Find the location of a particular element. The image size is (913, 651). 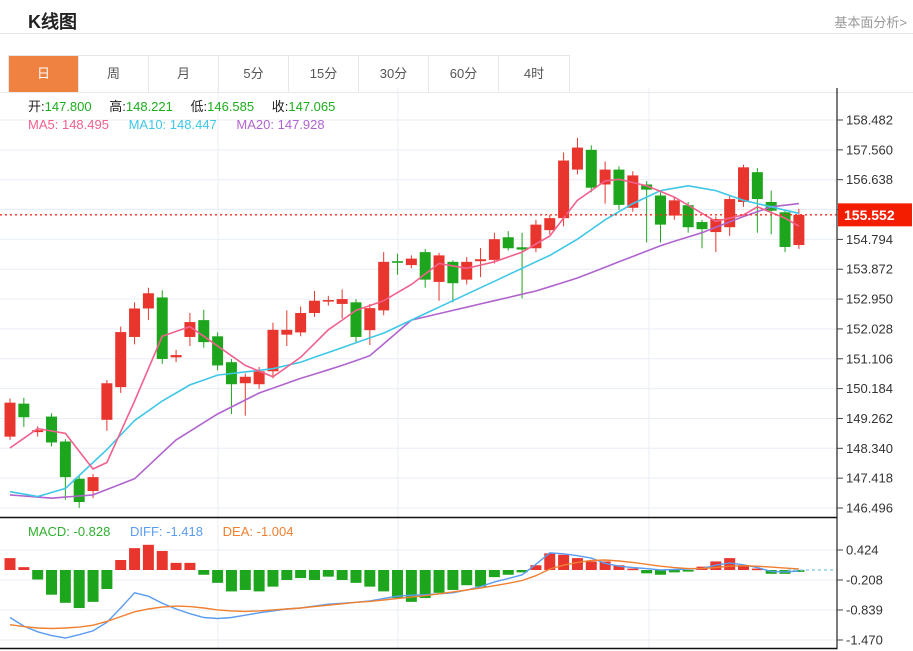

tab-60min: 60分 is located at coordinates (464, 74).